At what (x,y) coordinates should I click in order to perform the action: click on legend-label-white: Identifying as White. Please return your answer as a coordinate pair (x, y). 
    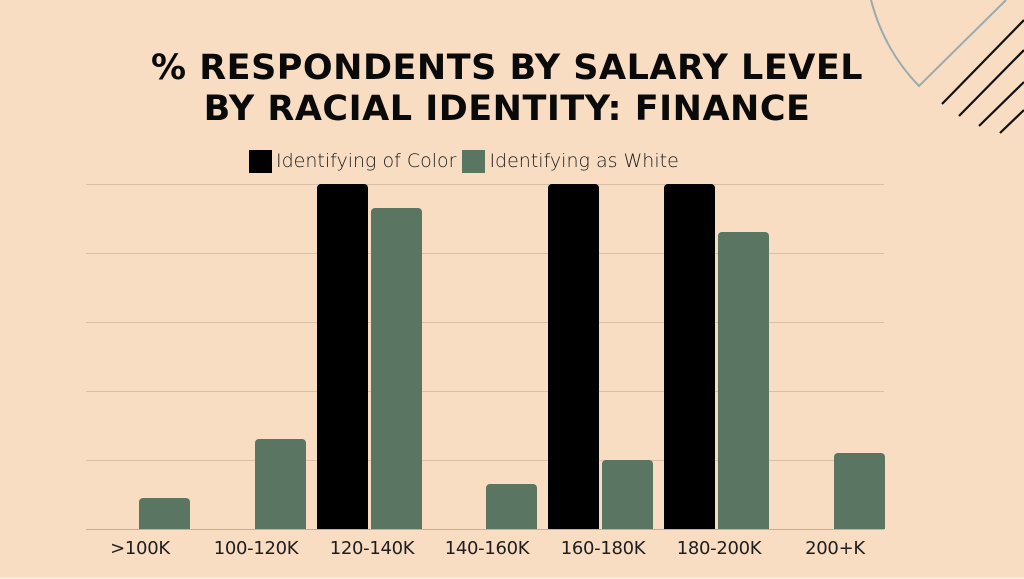
    Looking at the image, I should click on (584, 161).